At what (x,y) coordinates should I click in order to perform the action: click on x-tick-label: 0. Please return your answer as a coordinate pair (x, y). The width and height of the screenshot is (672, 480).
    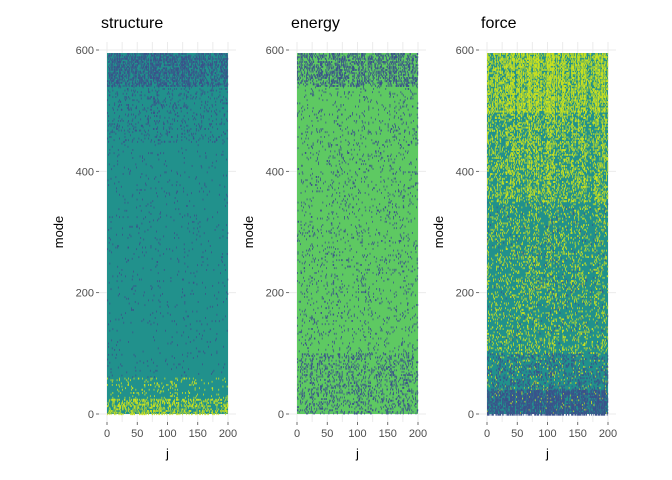
    Looking at the image, I should click on (107, 434).